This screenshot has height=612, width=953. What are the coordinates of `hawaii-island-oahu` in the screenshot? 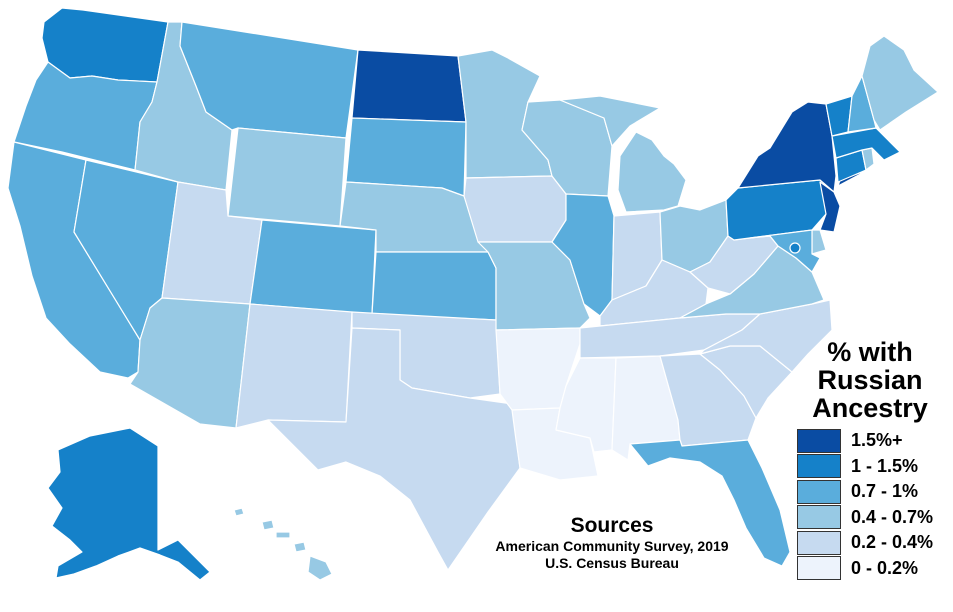 It's located at (268, 525).